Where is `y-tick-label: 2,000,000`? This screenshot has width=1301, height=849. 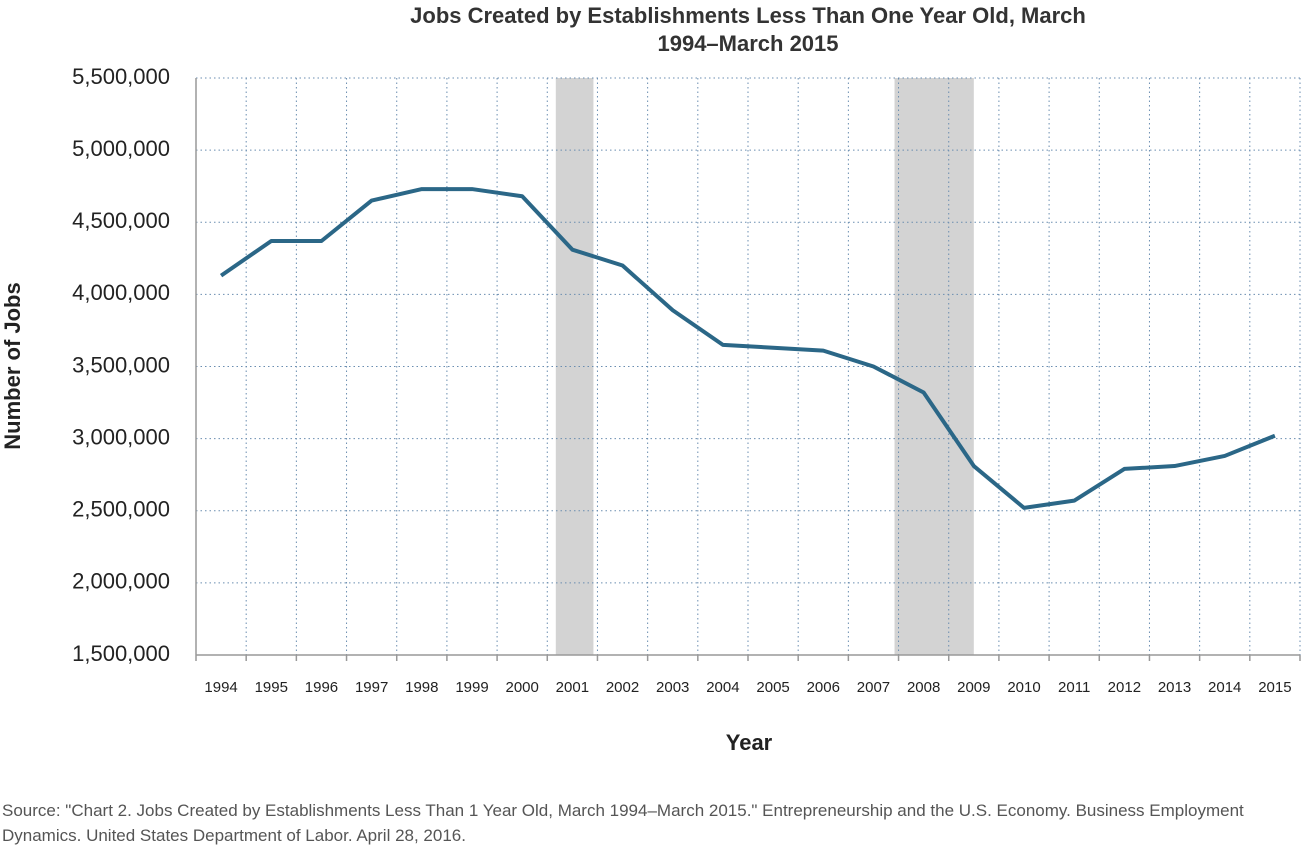
y-tick-label: 2,000,000 is located at coordinates (121, 581).